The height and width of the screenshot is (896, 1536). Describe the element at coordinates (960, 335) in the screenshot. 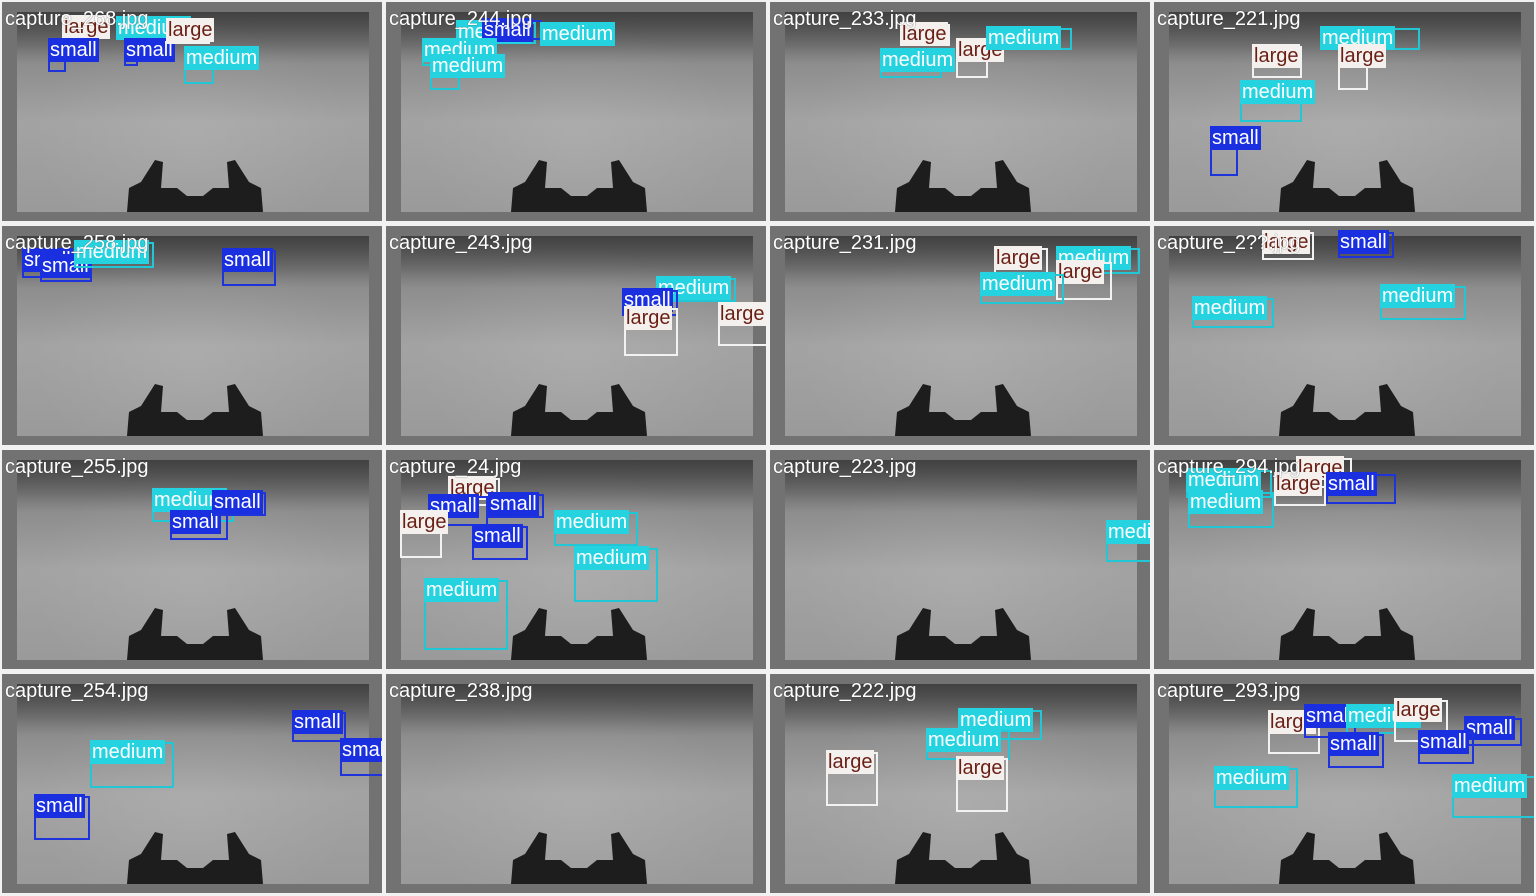

I see `image-tile: large medium large medium capture_231.jpg` at that location.